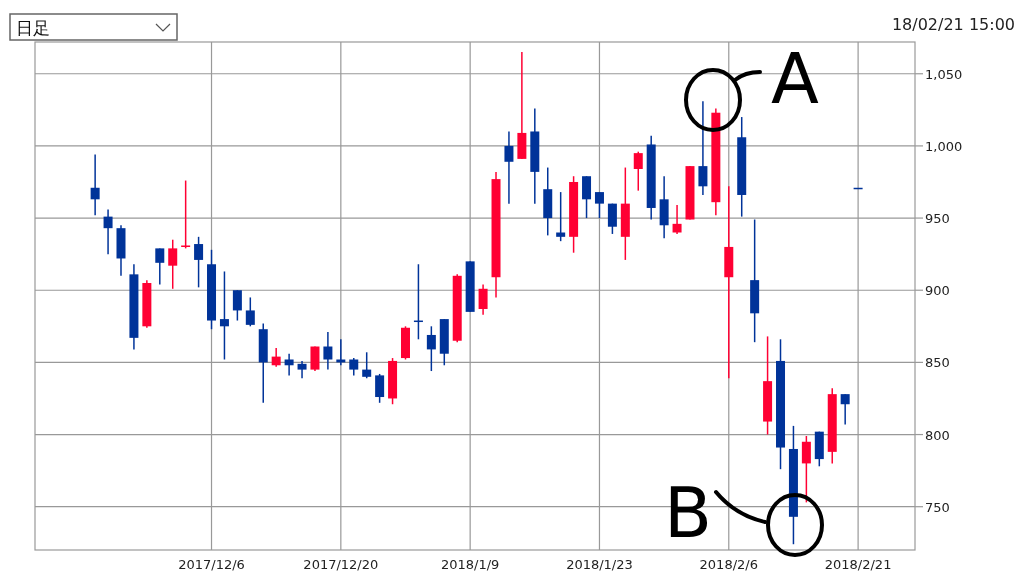 The height and width of the screenshot is (579, 1024). What do you see at coordinates (937, 291) in the screenshot?
I see `y-tick-label: 900` at bounding box center [937, 291].